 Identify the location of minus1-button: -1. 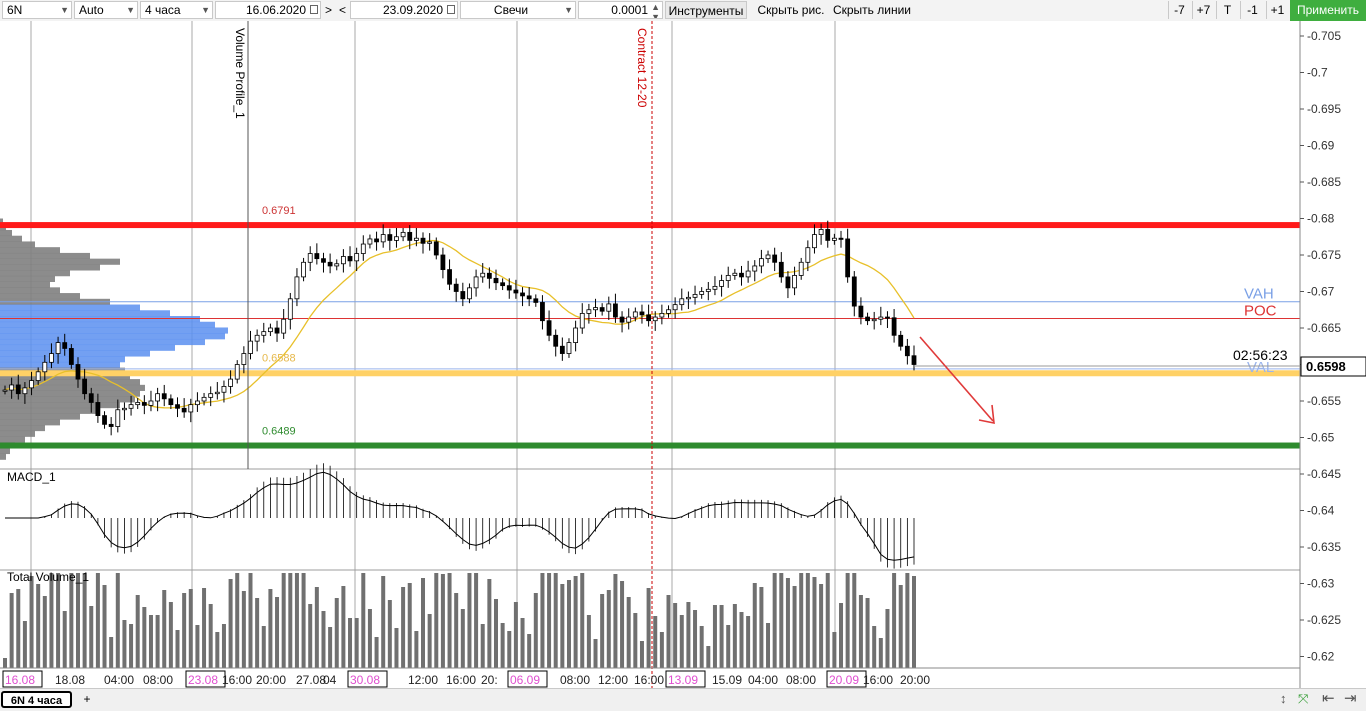
(1252, 10).